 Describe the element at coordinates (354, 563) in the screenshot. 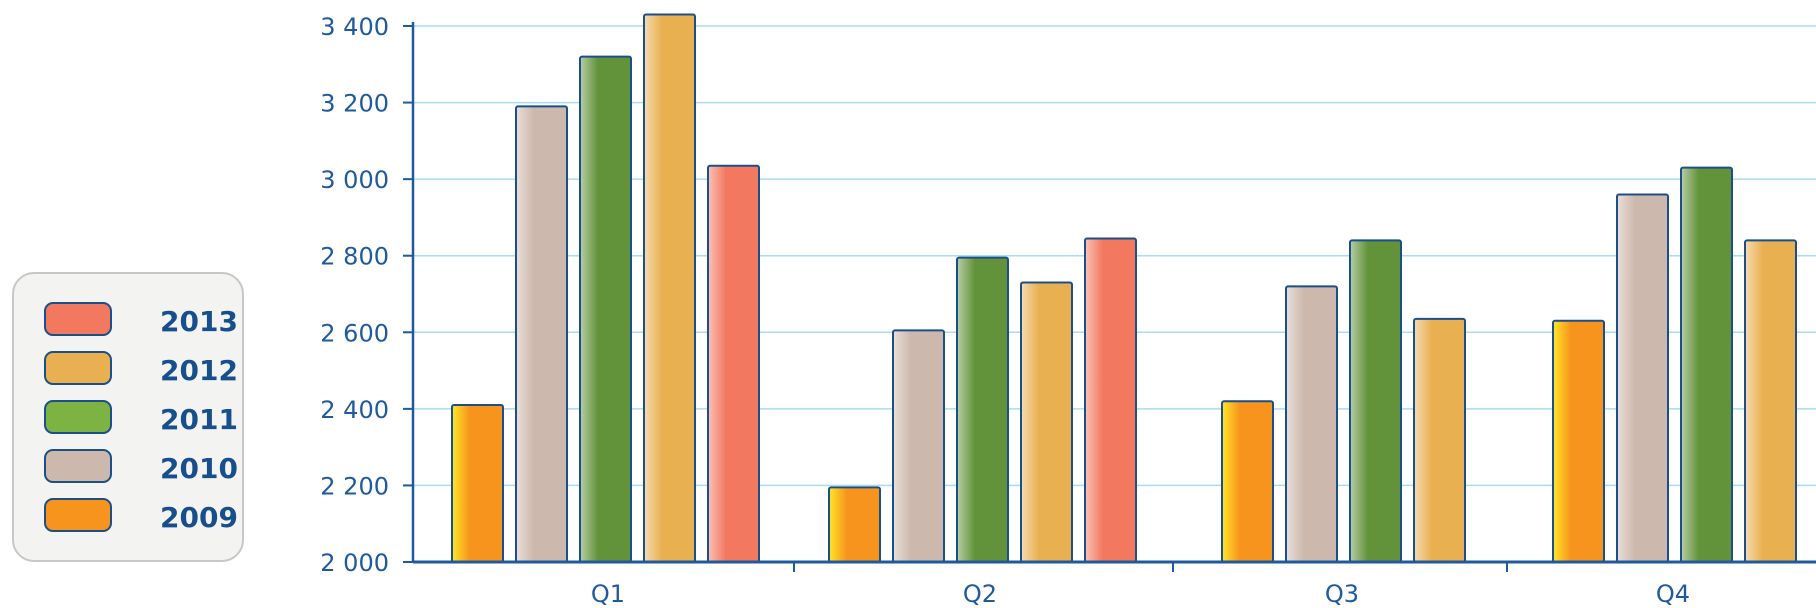

I see `y-tick-label: 2 000` at that location.